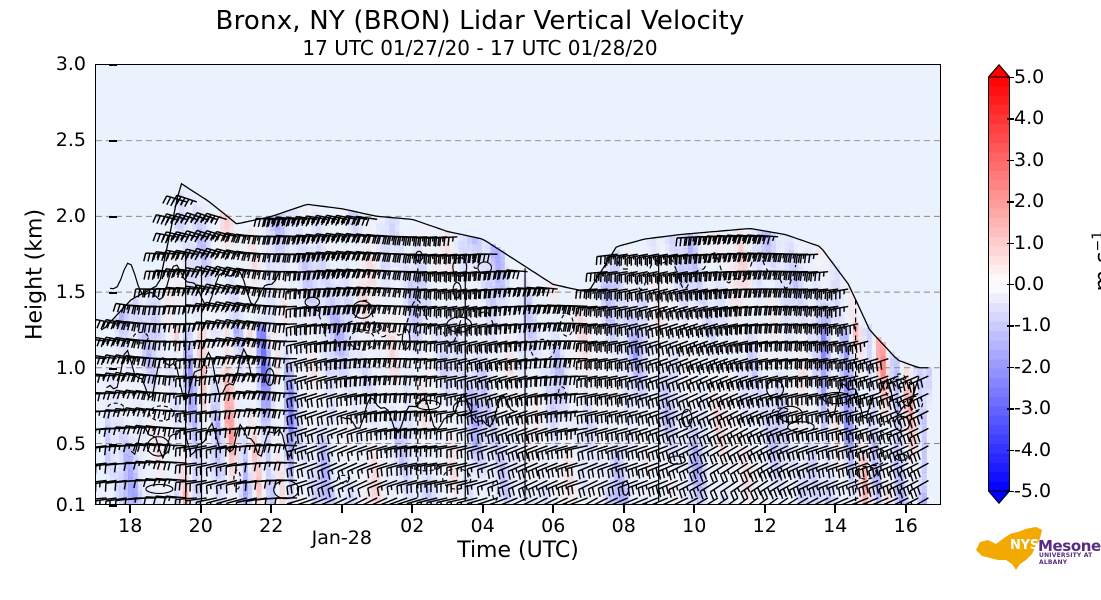  What do you see at coordinates (1024, 545) in the screenshot?
I see `logo-nys-text: NYS` at bounding box center [1024, 545].